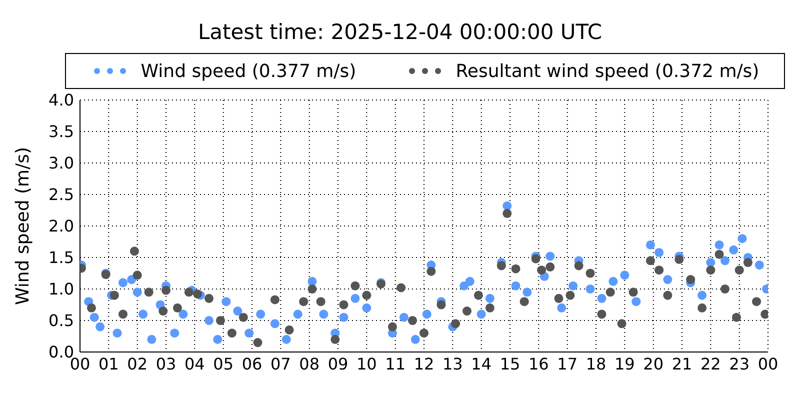  I want to click on y-tick-label: 4.0, so click(61, 100).